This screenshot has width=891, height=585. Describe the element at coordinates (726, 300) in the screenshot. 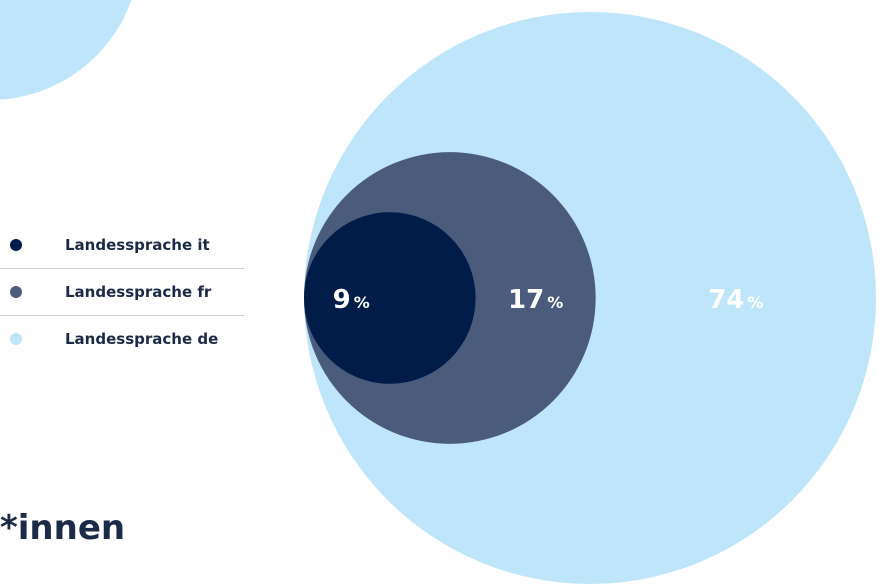

I see `data-label-value: 74` at that location.